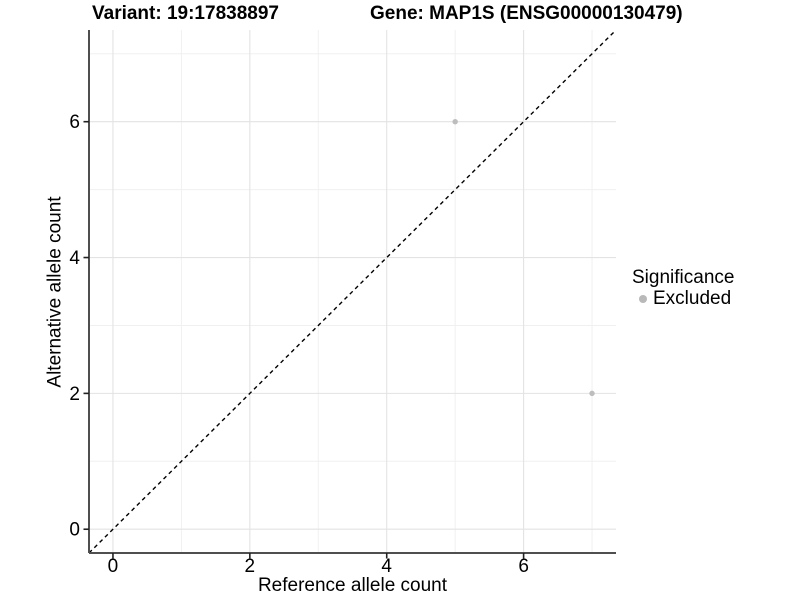  What do you see at coordinates (386, 566) in the screenshot?
I see `x-tick-label: 4` at bounding box center [386, 566].